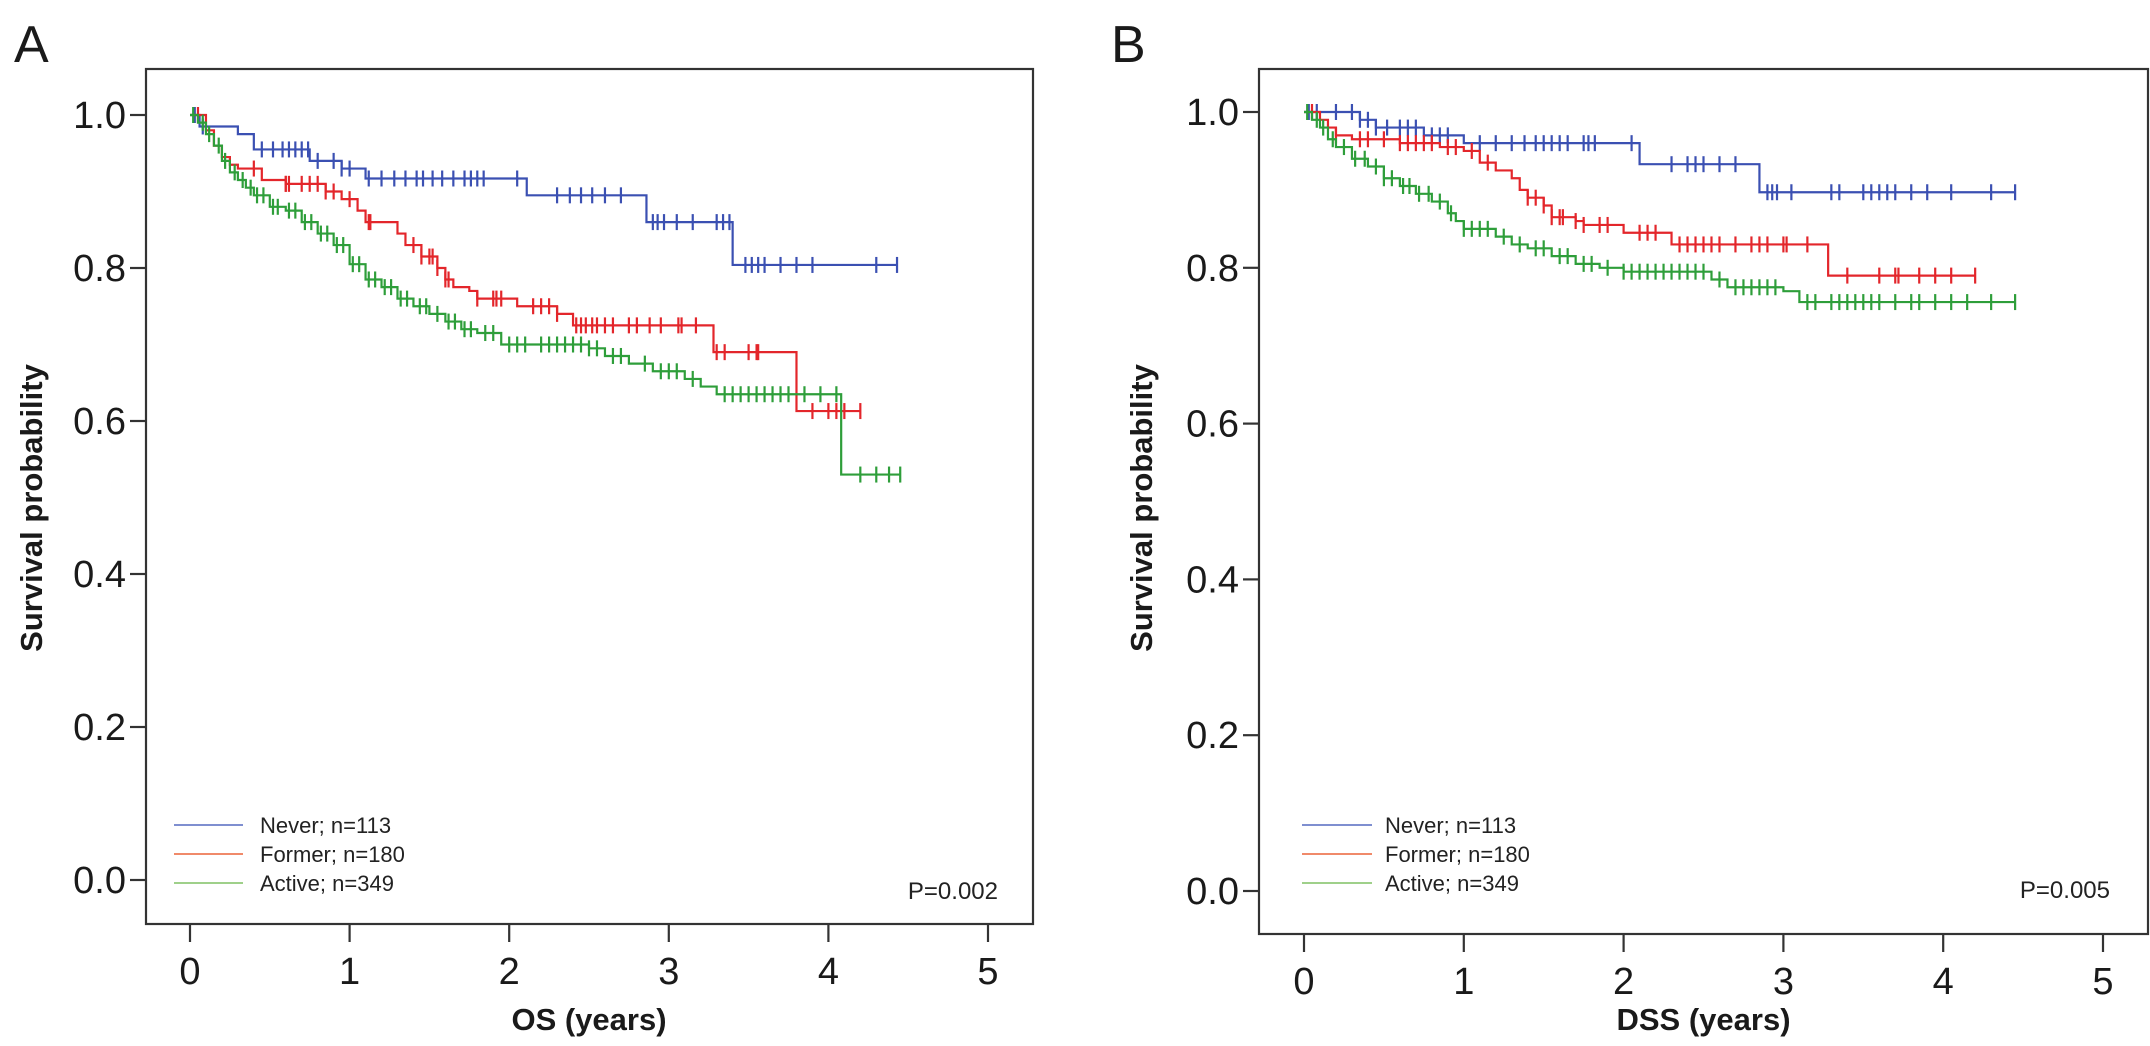 This screenshot has width=2150, height=1046. What do you see at coordinates (31, 45) in the screenshot?
I see `panel-label: A` at bounding box center [31, 45].